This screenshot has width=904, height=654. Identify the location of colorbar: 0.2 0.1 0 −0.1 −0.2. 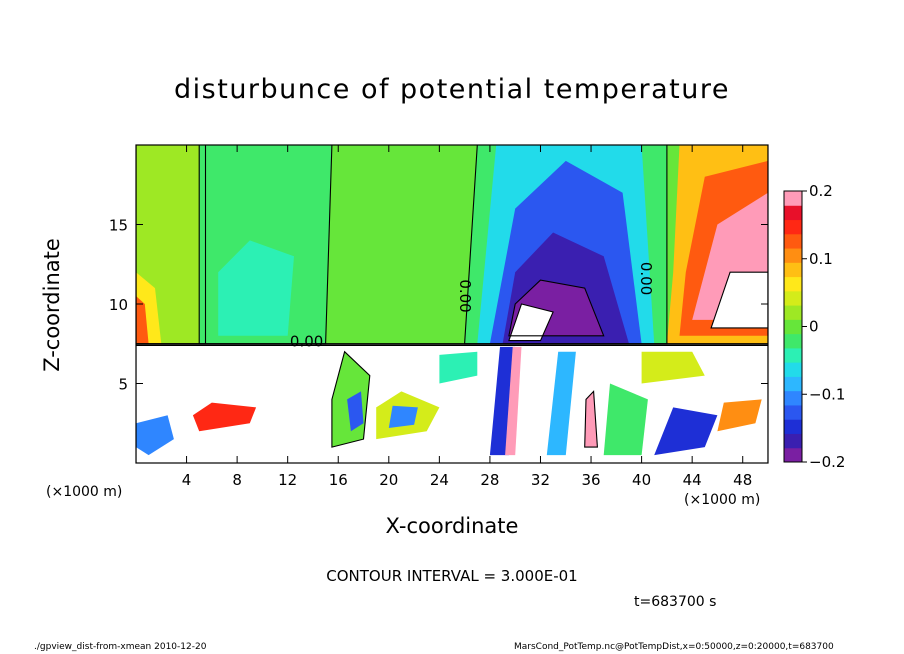
(814, 326).